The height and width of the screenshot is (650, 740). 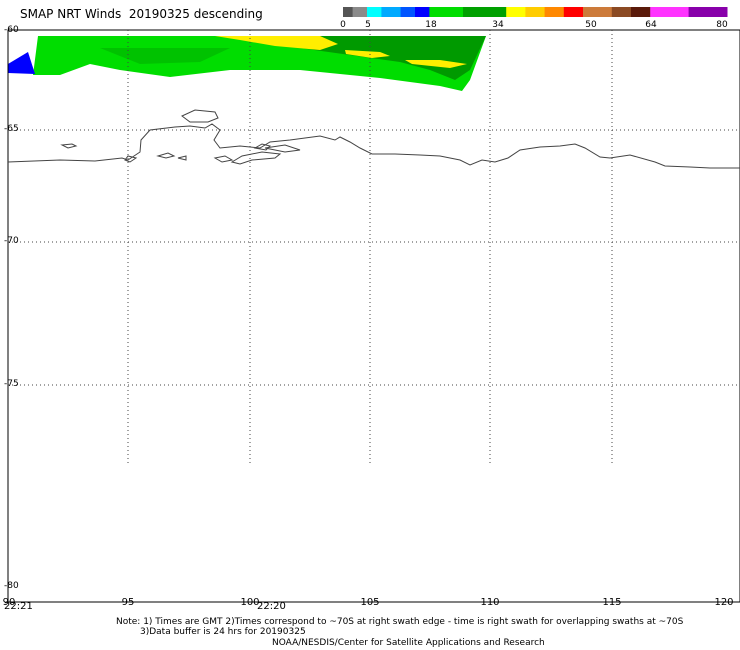 I want to click on colorbar-tick-34: 34, so click(x=498, y=25).